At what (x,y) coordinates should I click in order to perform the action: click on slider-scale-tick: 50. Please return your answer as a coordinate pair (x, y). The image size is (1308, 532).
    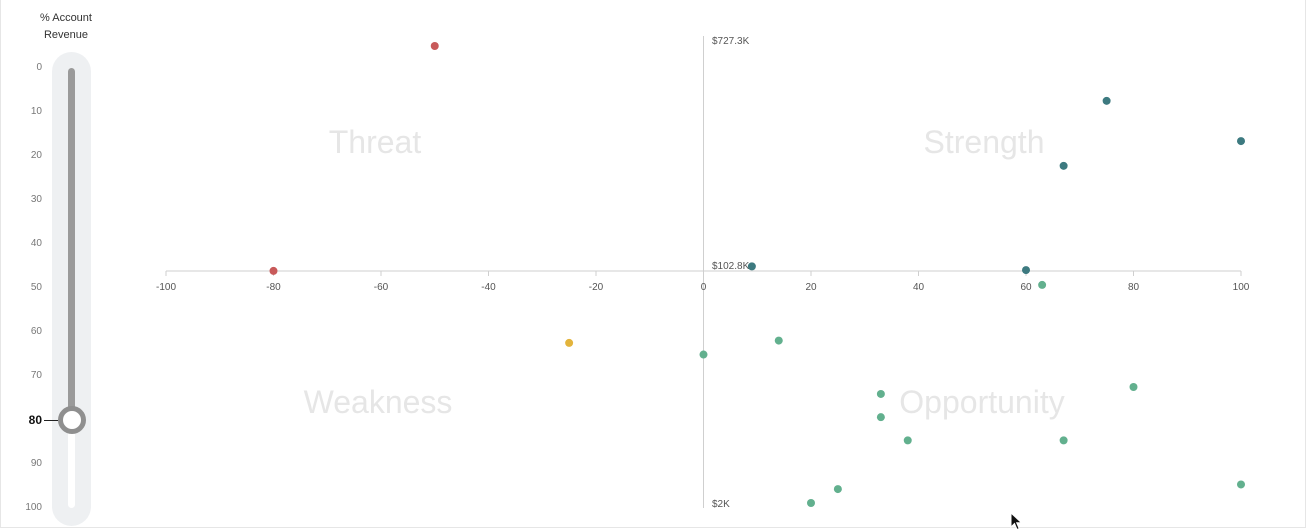
    Looking at the image, I should click on (36, 287).